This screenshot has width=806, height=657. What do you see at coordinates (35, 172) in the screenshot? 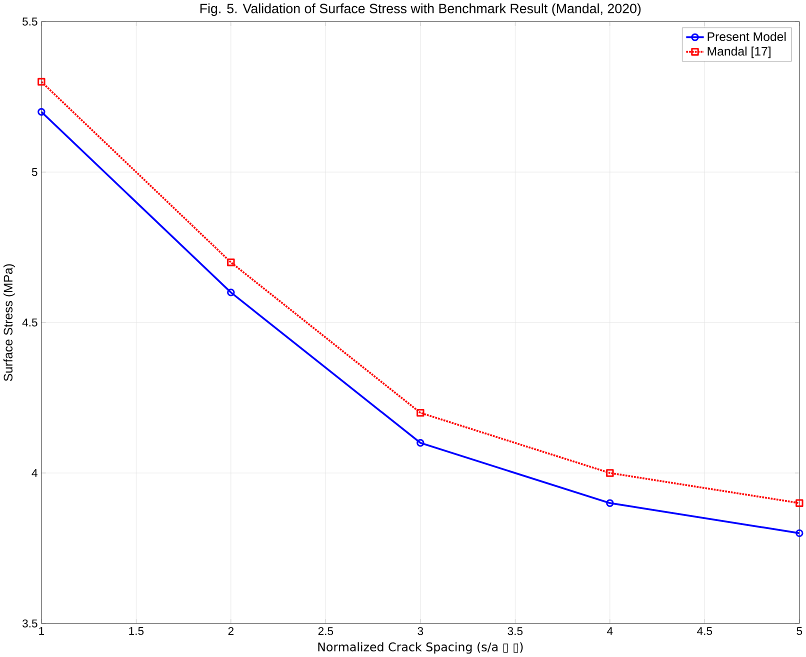
I see `y-tick-label: 5` at bounding box center [35, 172].